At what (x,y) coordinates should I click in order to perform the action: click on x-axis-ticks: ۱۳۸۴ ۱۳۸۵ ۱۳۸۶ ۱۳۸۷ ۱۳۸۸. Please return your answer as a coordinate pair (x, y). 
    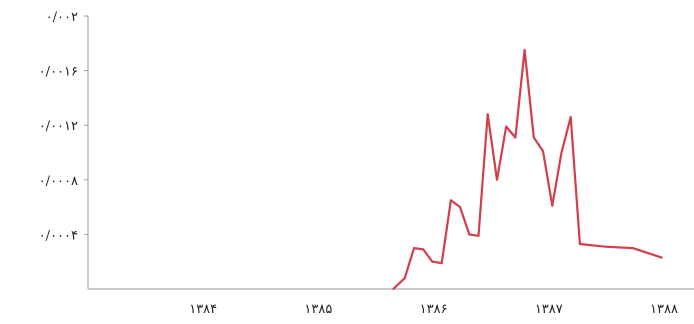
    Looking at the image, I should click on (433, 309).